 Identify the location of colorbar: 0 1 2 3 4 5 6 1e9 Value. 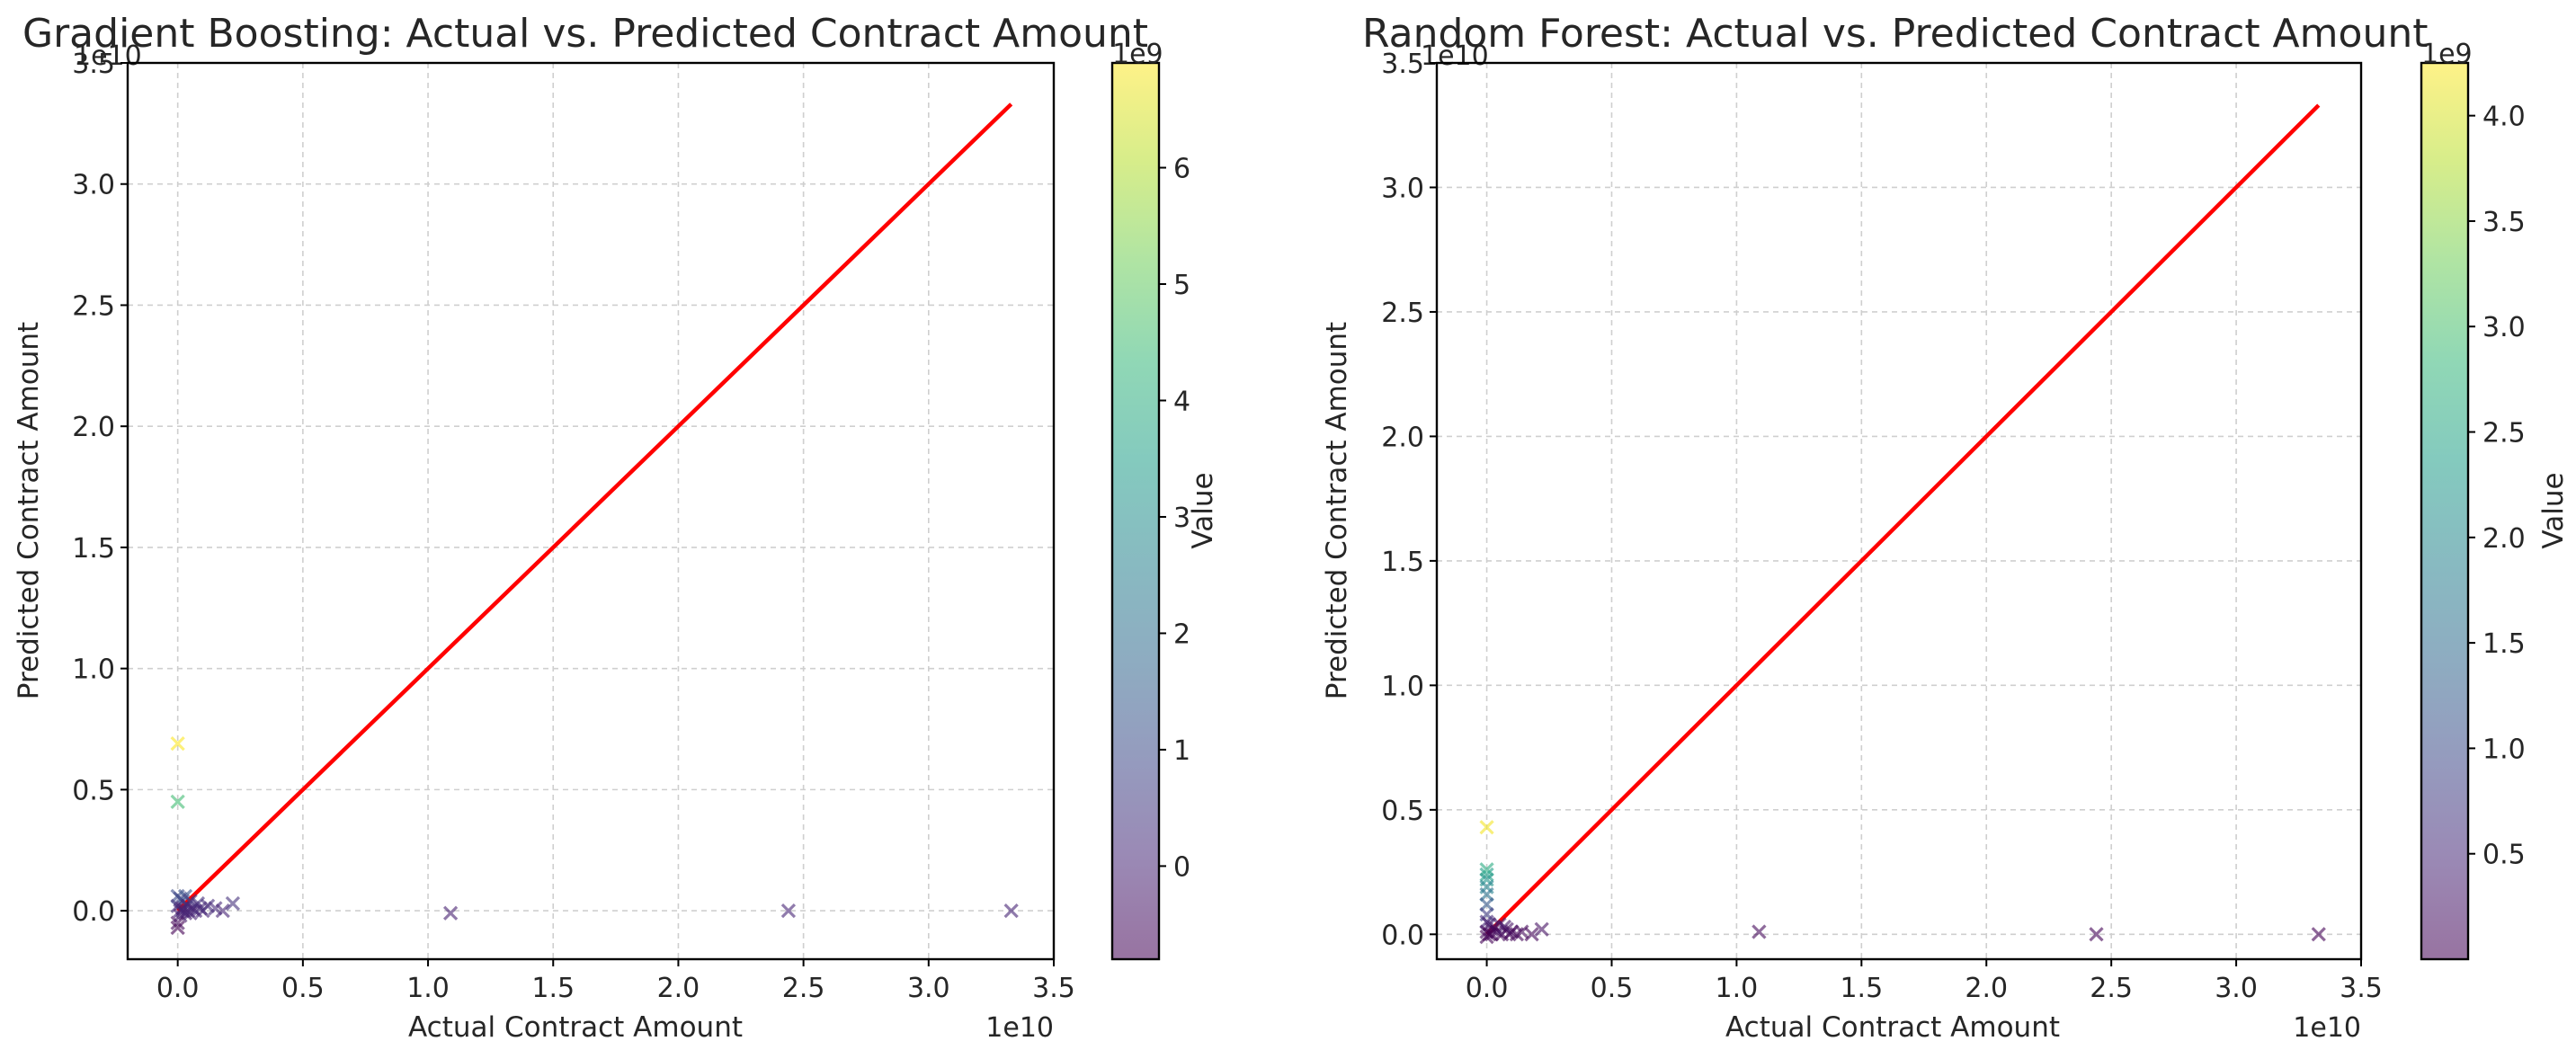
(1165, 500).